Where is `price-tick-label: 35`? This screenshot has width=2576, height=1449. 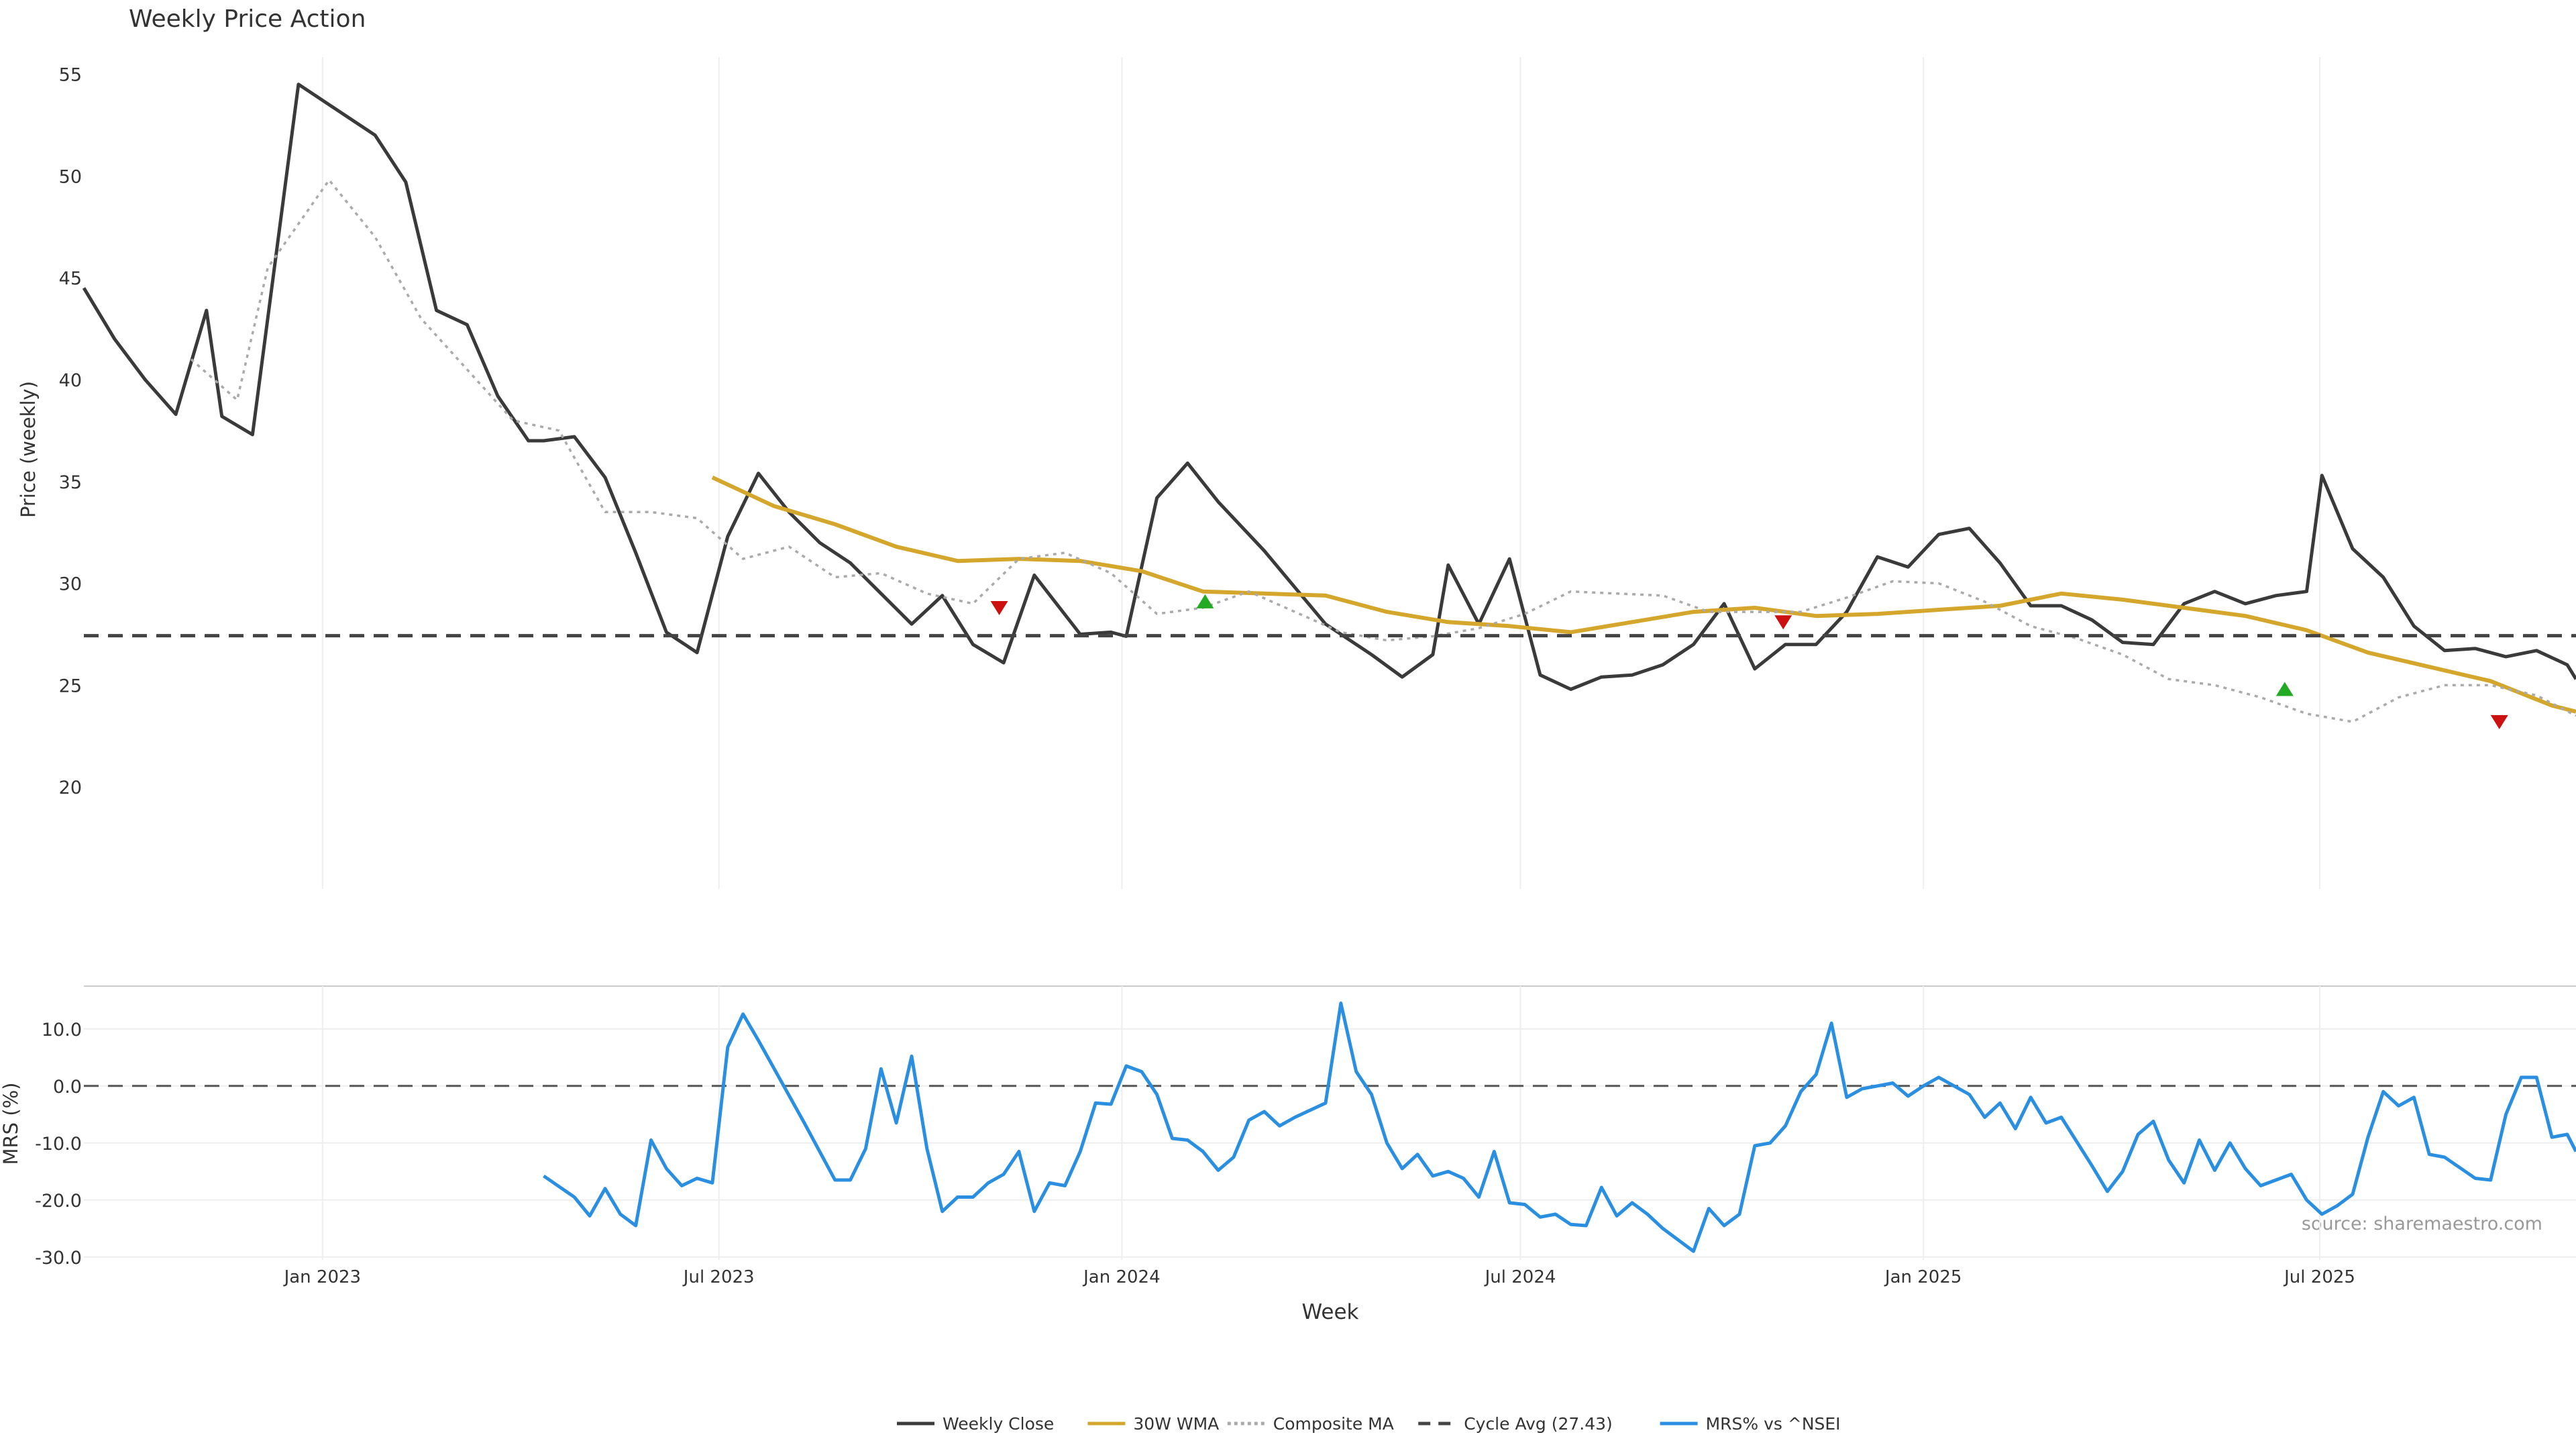
price-tick-label: 35 is located at coordinates (70, 482).